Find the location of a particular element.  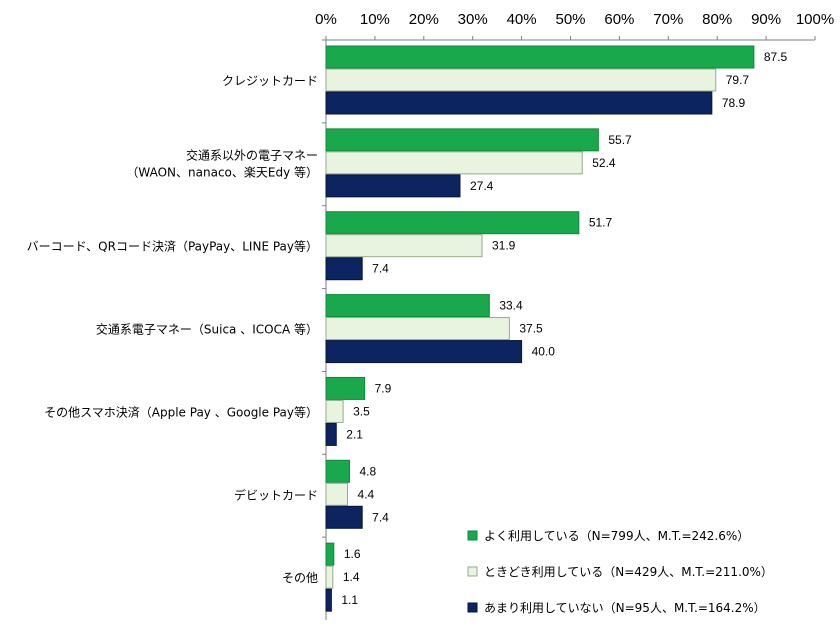

x-tick-label: 20% is located at coordinates (424, 19).